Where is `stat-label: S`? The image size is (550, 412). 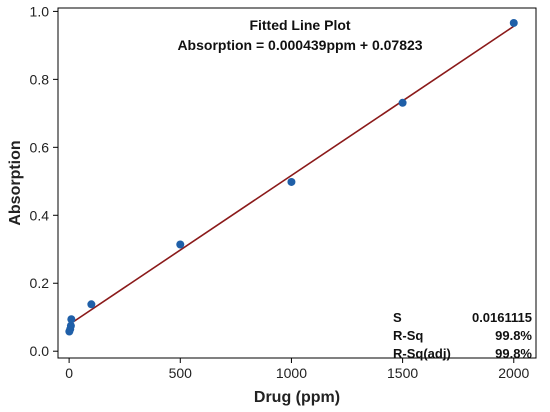 stat-label: S is located at coordinates (397, 317).